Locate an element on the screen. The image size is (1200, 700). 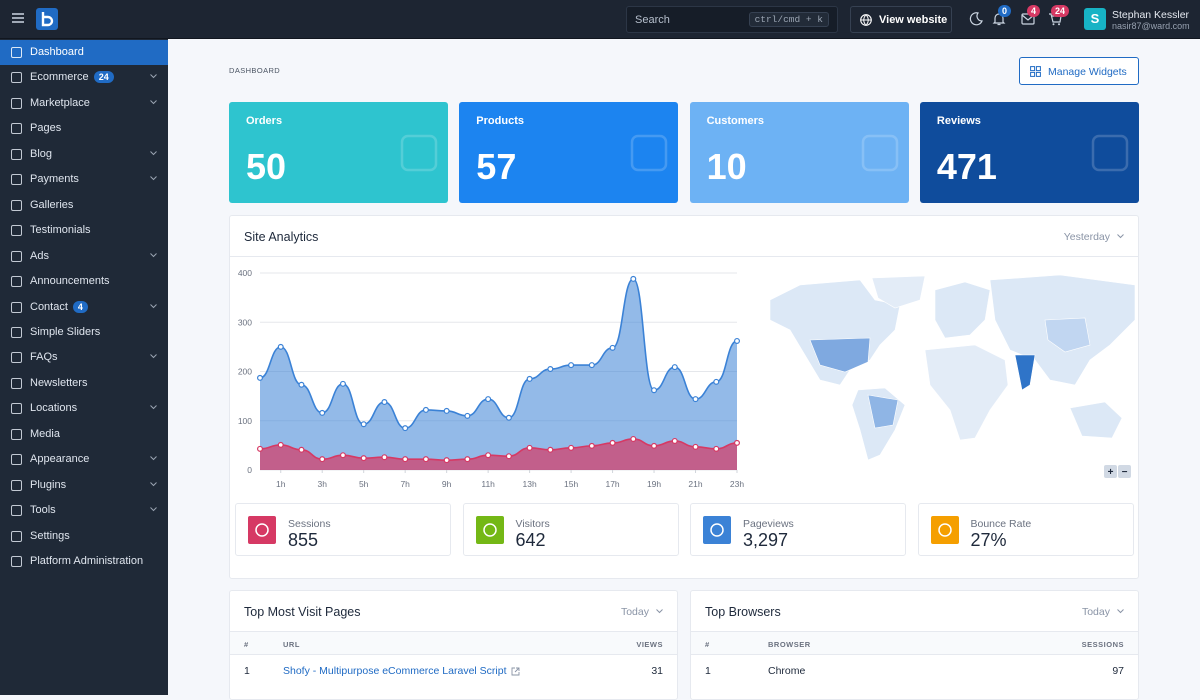
browser-name: Chrome is located at coordinates (787, 671).